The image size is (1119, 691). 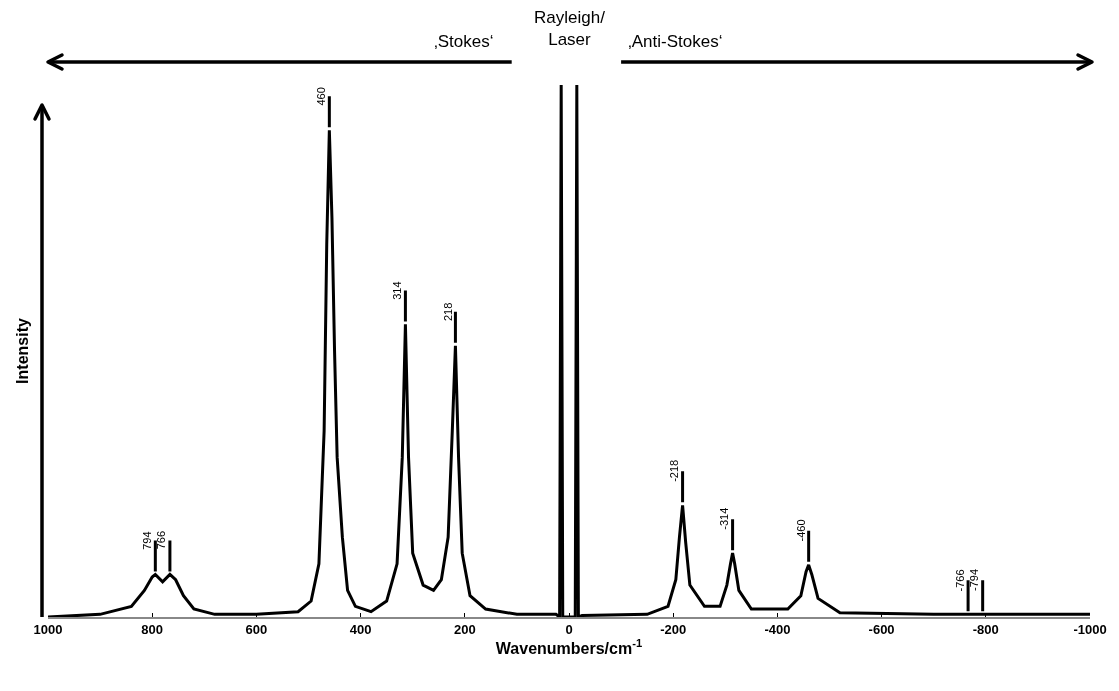 What do you see at coordinates (321, 96) in the screenshot?
I see `annotation: 460` at bounding box center [321, 96].